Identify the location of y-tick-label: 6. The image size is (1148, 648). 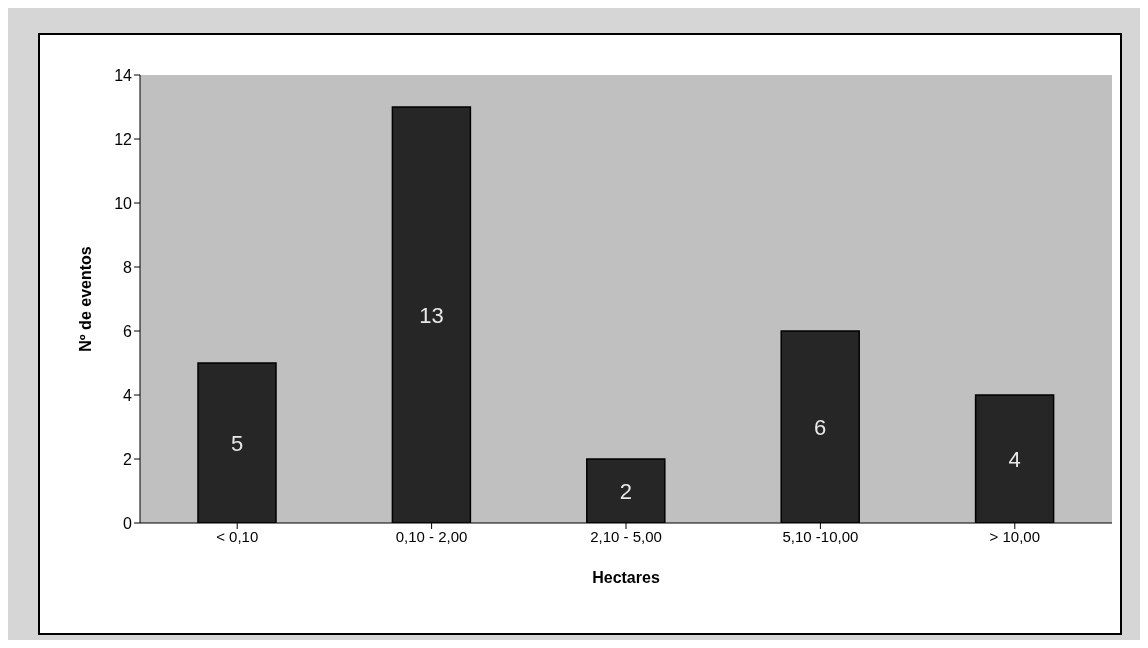
(128, 331).